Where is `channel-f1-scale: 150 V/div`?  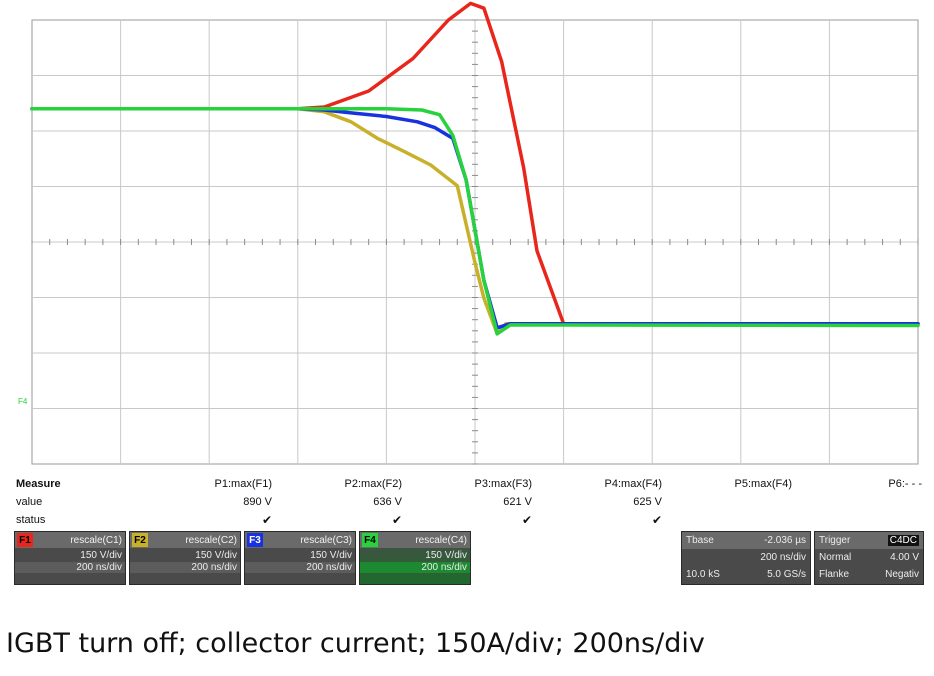 channel-f1-scale: 150 V/div is located at coordinates (101, 555).